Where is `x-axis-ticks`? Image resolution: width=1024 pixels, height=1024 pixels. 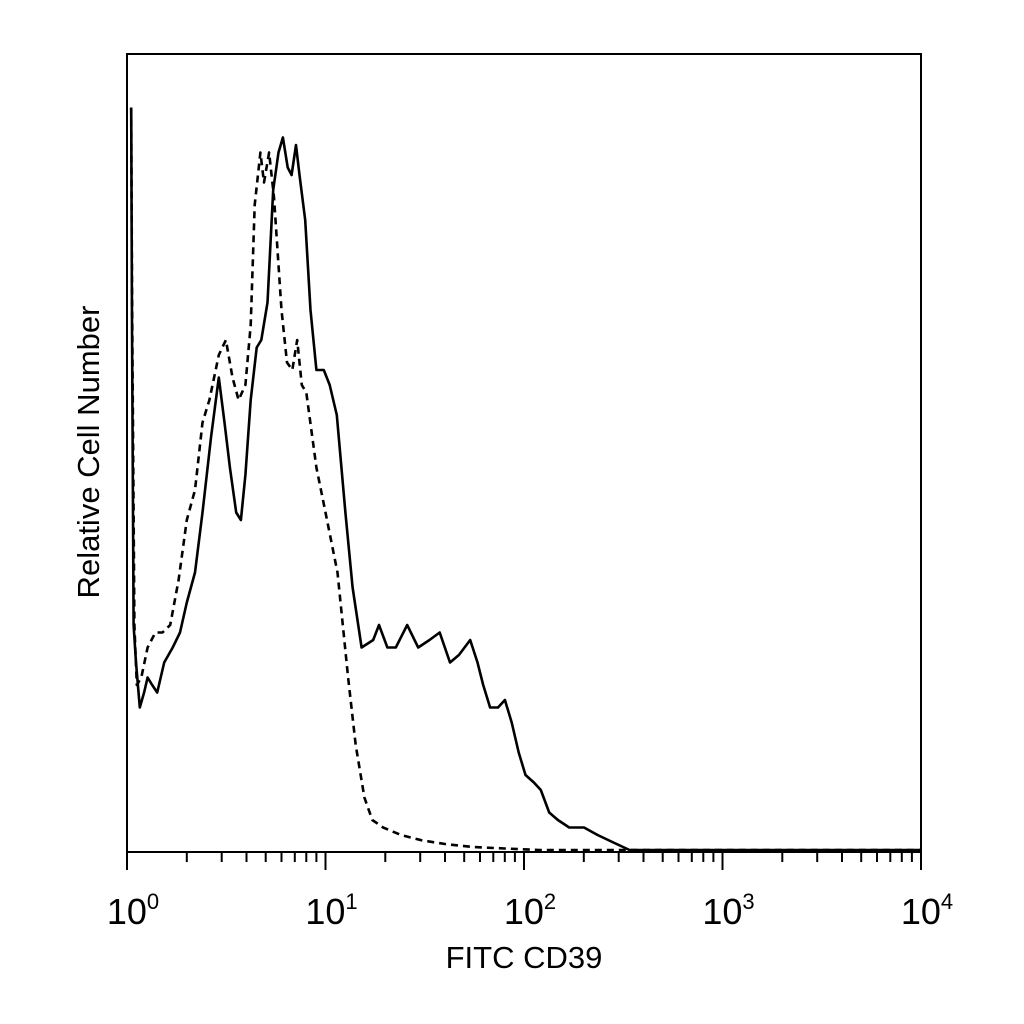
x-axis-ticks is located at coordinates (524, 861).